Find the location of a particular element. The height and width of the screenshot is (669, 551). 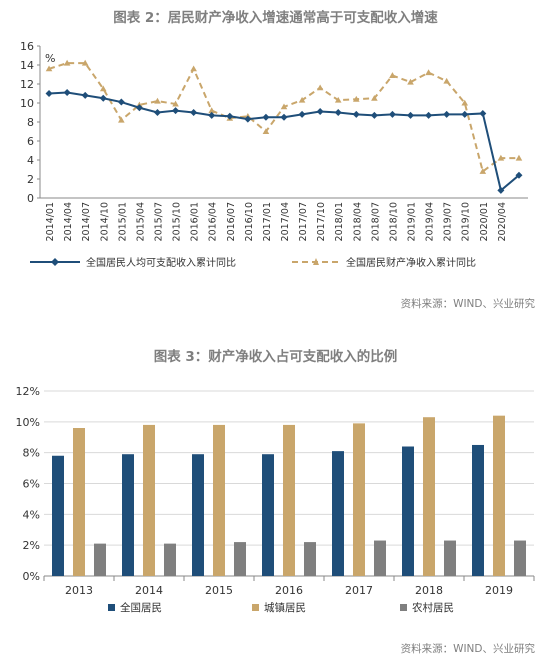

chart2-title: 图表 3：财产净收入占可支配收入的比例 is located at coordinates (275, 357).